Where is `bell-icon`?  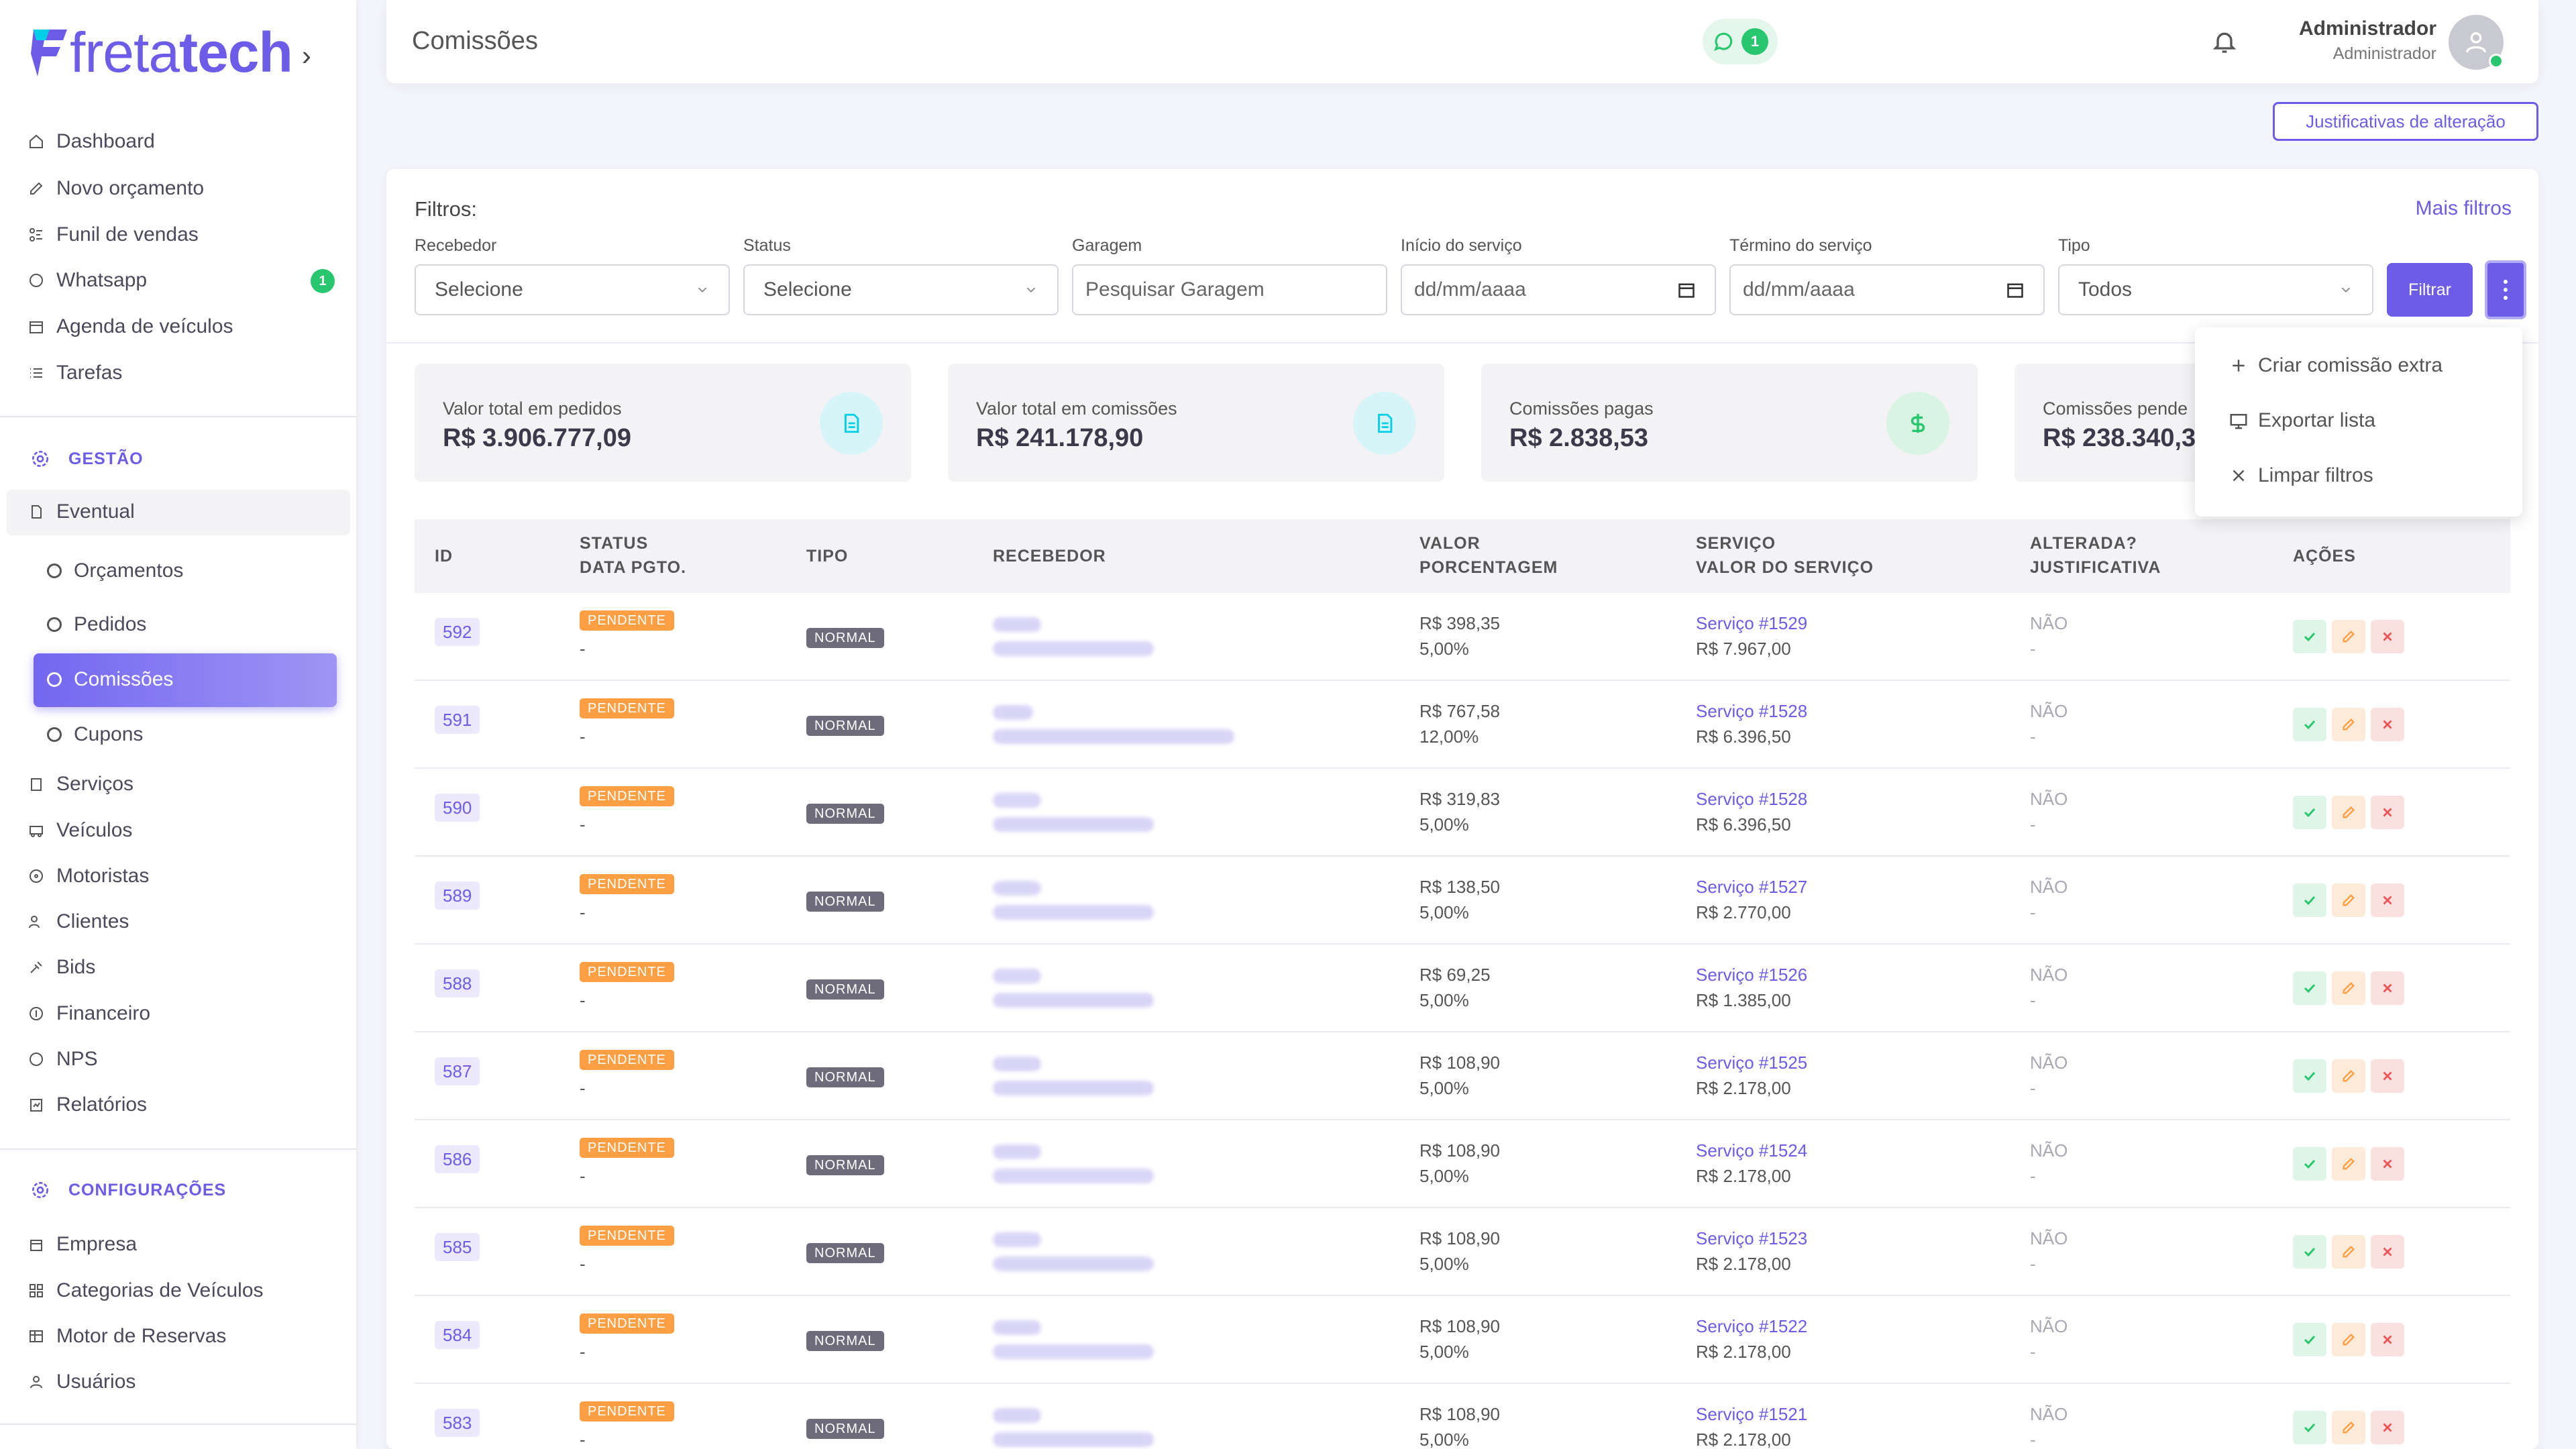 bell-icon is located at coordinates (2224, 44).